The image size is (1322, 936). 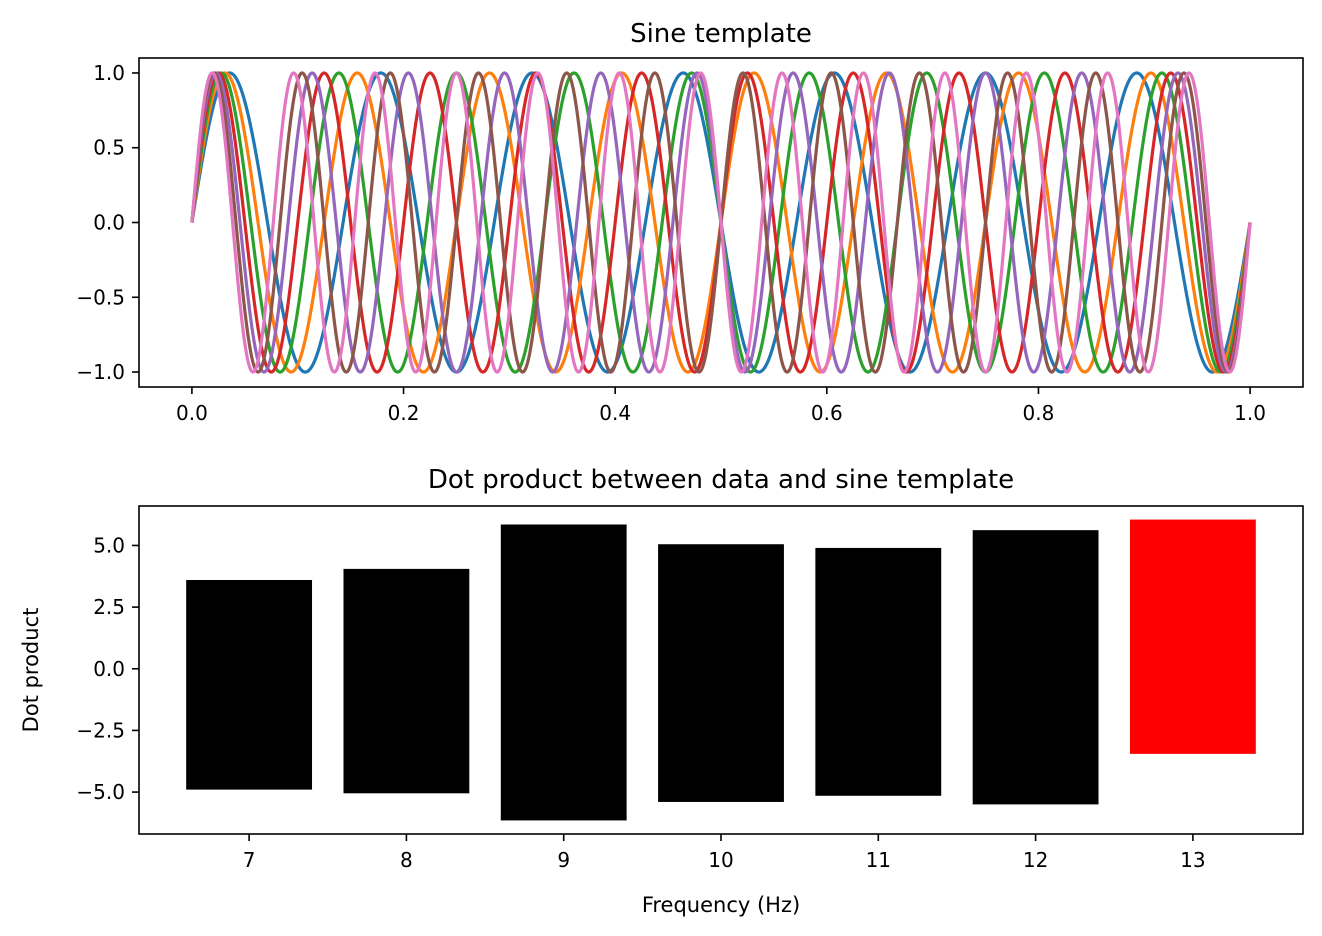 What do you see at coordinates (615, 413) in the screenshot?
I see `sine-x-tick-label: 0.4` at bounding box center [615, 413].